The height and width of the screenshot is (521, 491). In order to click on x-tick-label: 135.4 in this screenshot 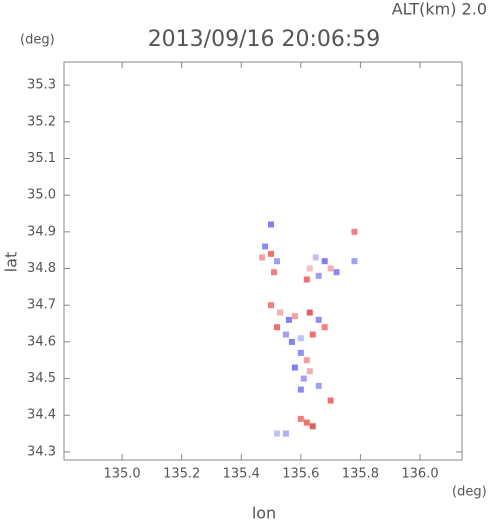, I will do `click(241, 474)`.